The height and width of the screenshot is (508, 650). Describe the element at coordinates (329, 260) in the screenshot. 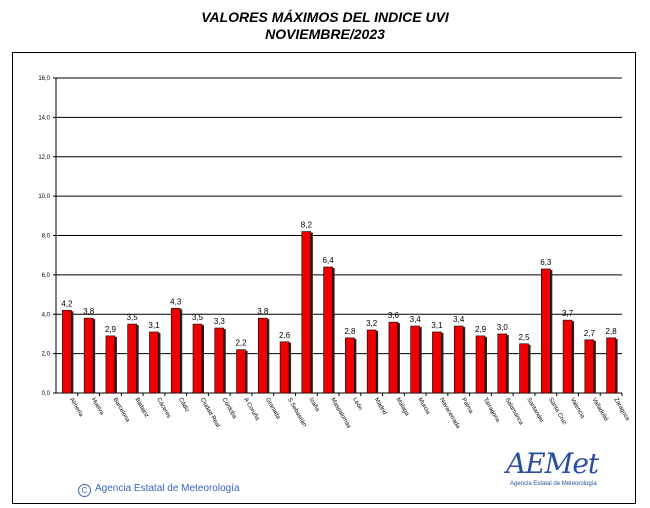

I see `bar-value-label: 6,4` at that location.